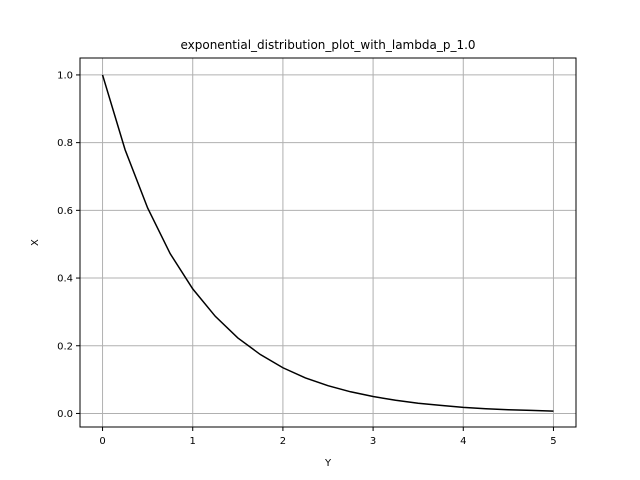 The height and width of the screenshot is (480, 640). Describe the element at coordinates (65, 75) in the screenshot. I see `y-tick-label: 1.0` at that location.